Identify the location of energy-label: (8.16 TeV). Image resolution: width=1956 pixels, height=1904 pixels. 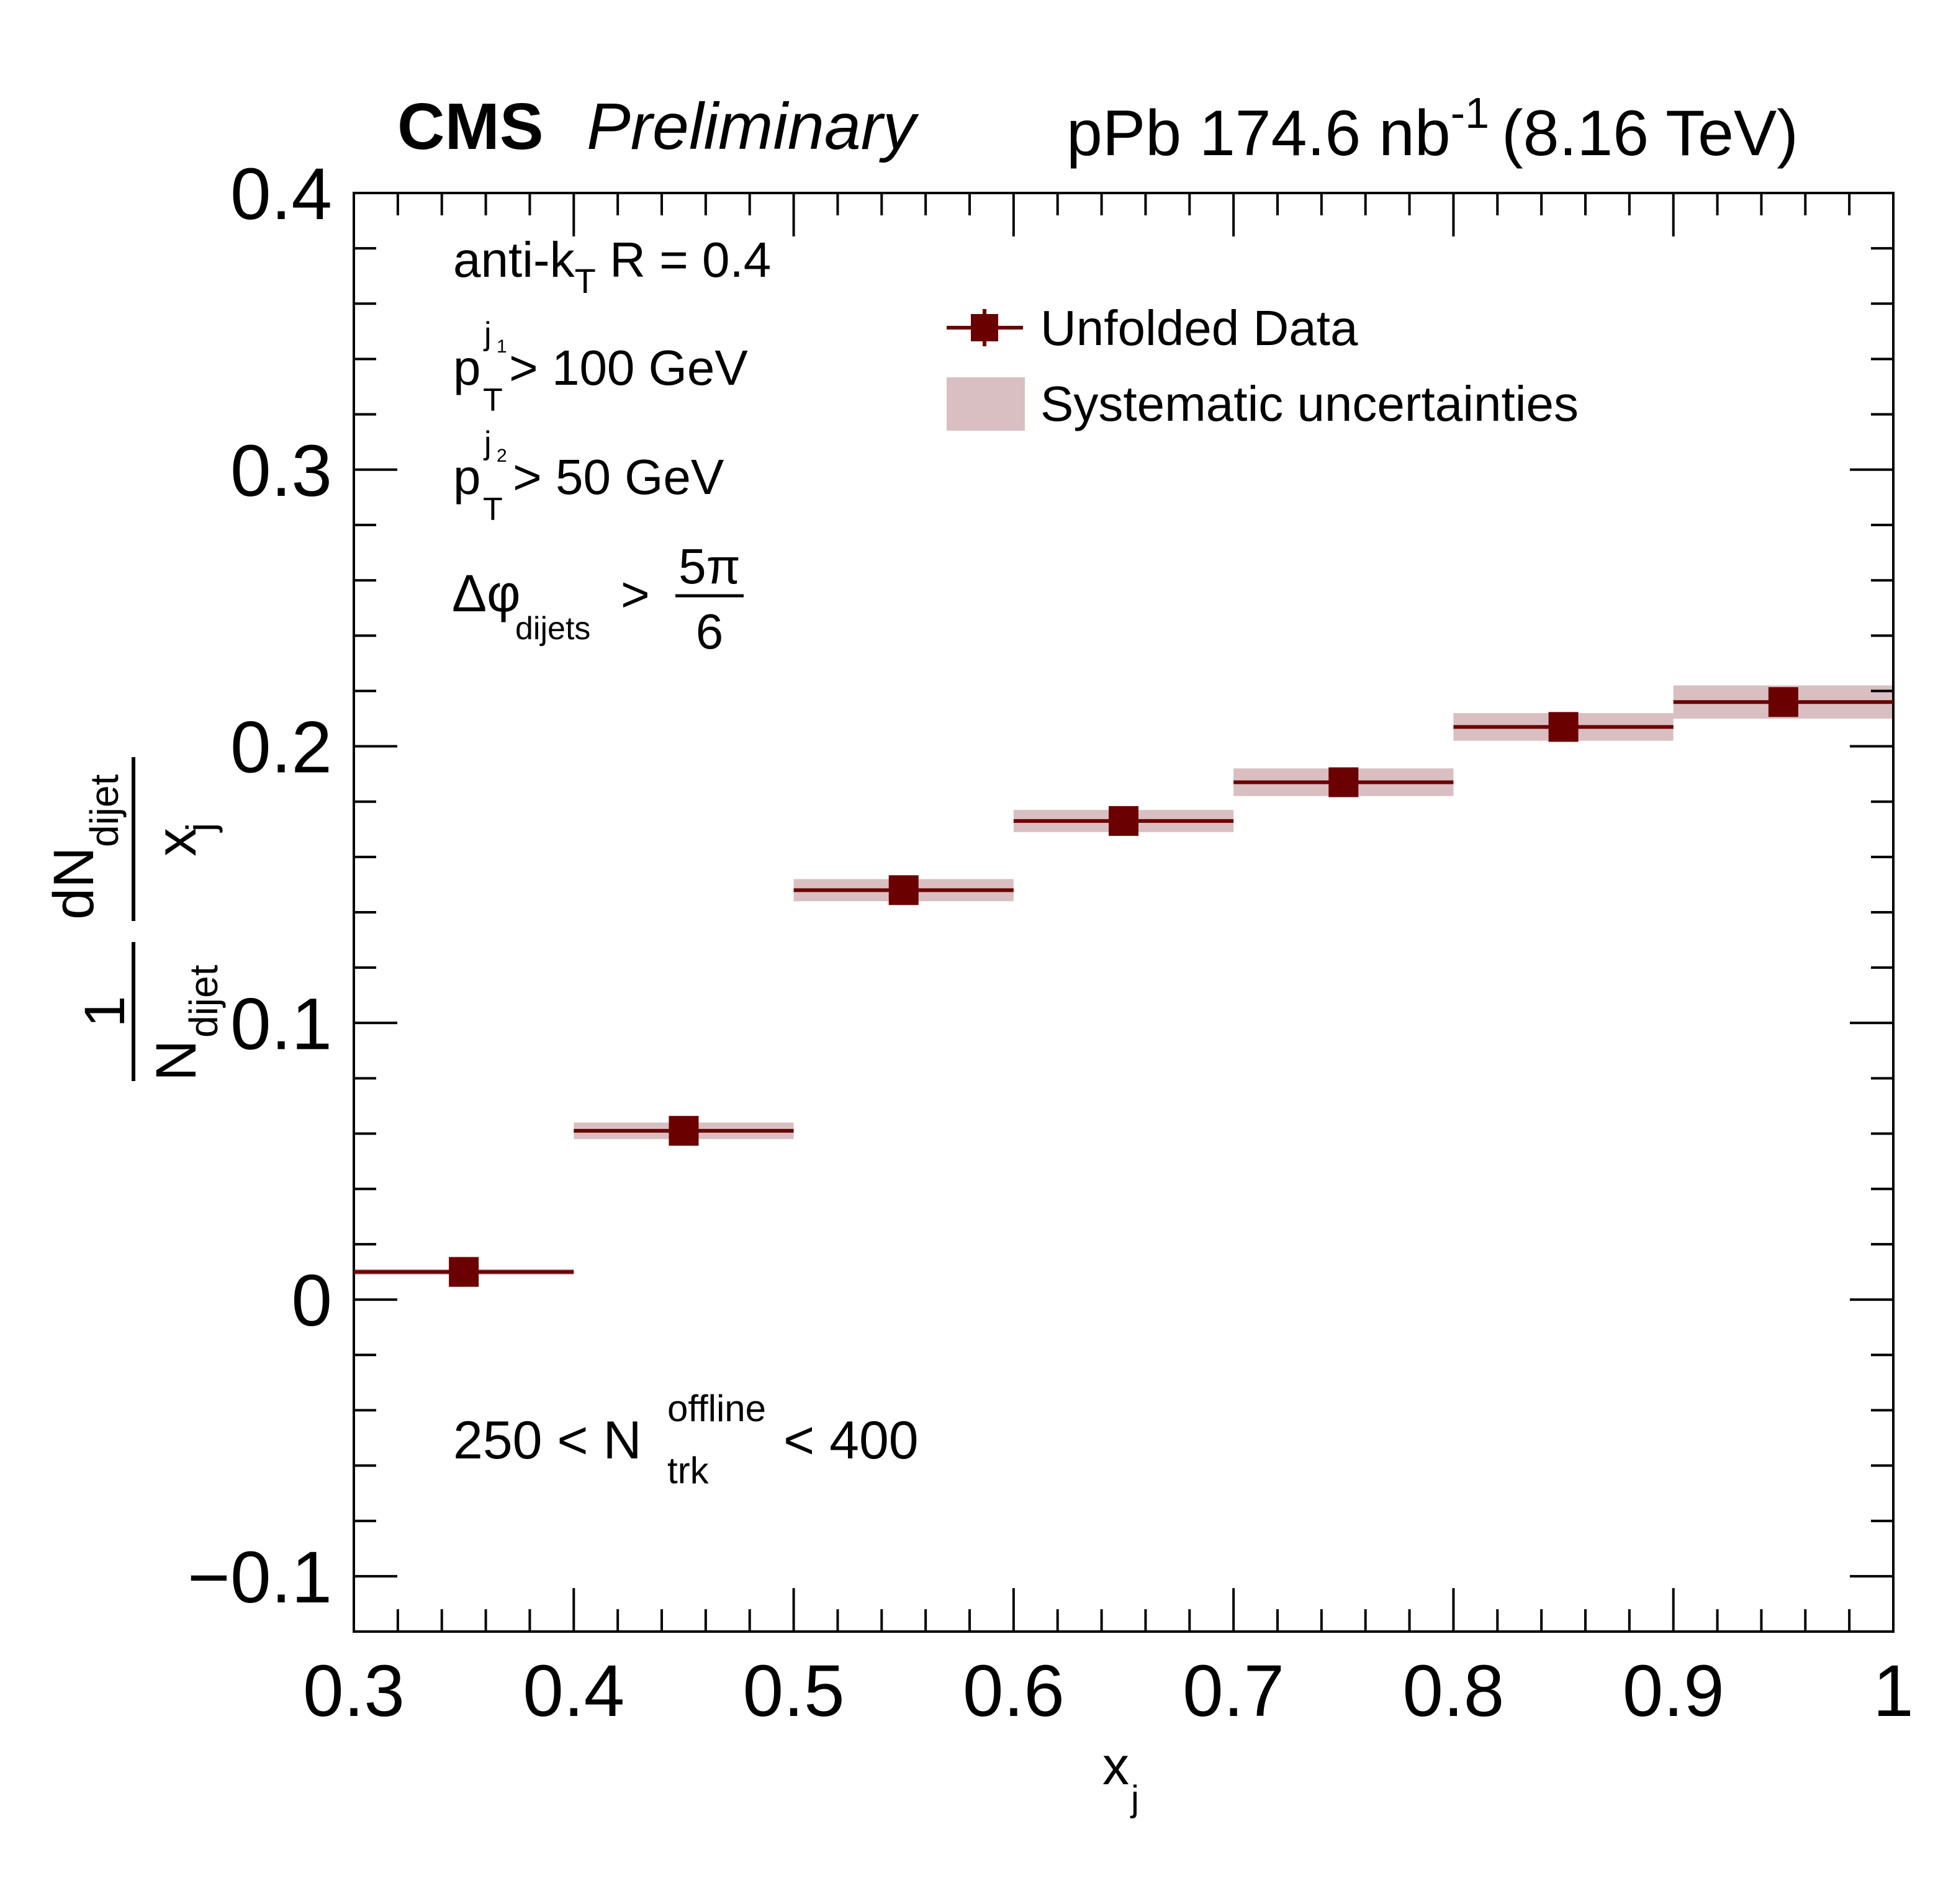
(1650, 133).